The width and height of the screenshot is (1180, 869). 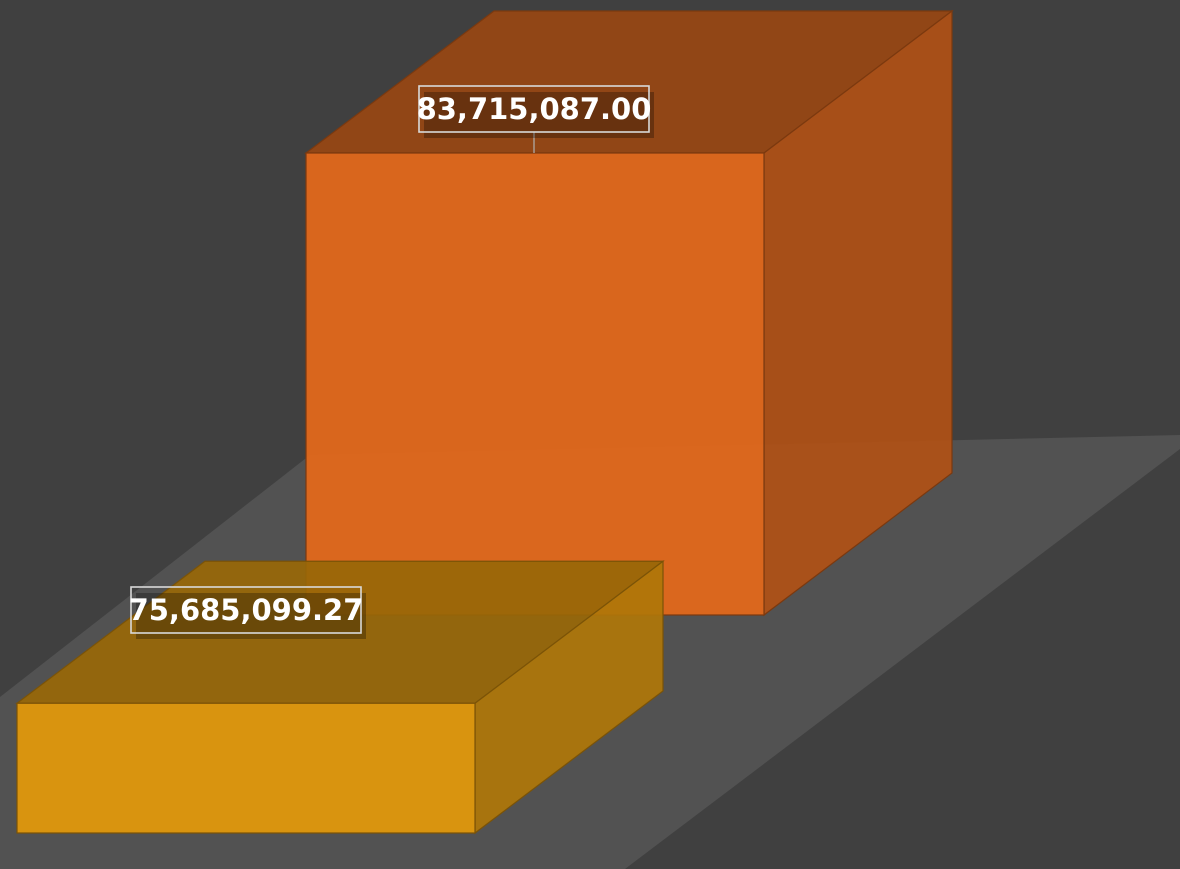 I want to click on data-label-2-box, so click(x=534, y=109).